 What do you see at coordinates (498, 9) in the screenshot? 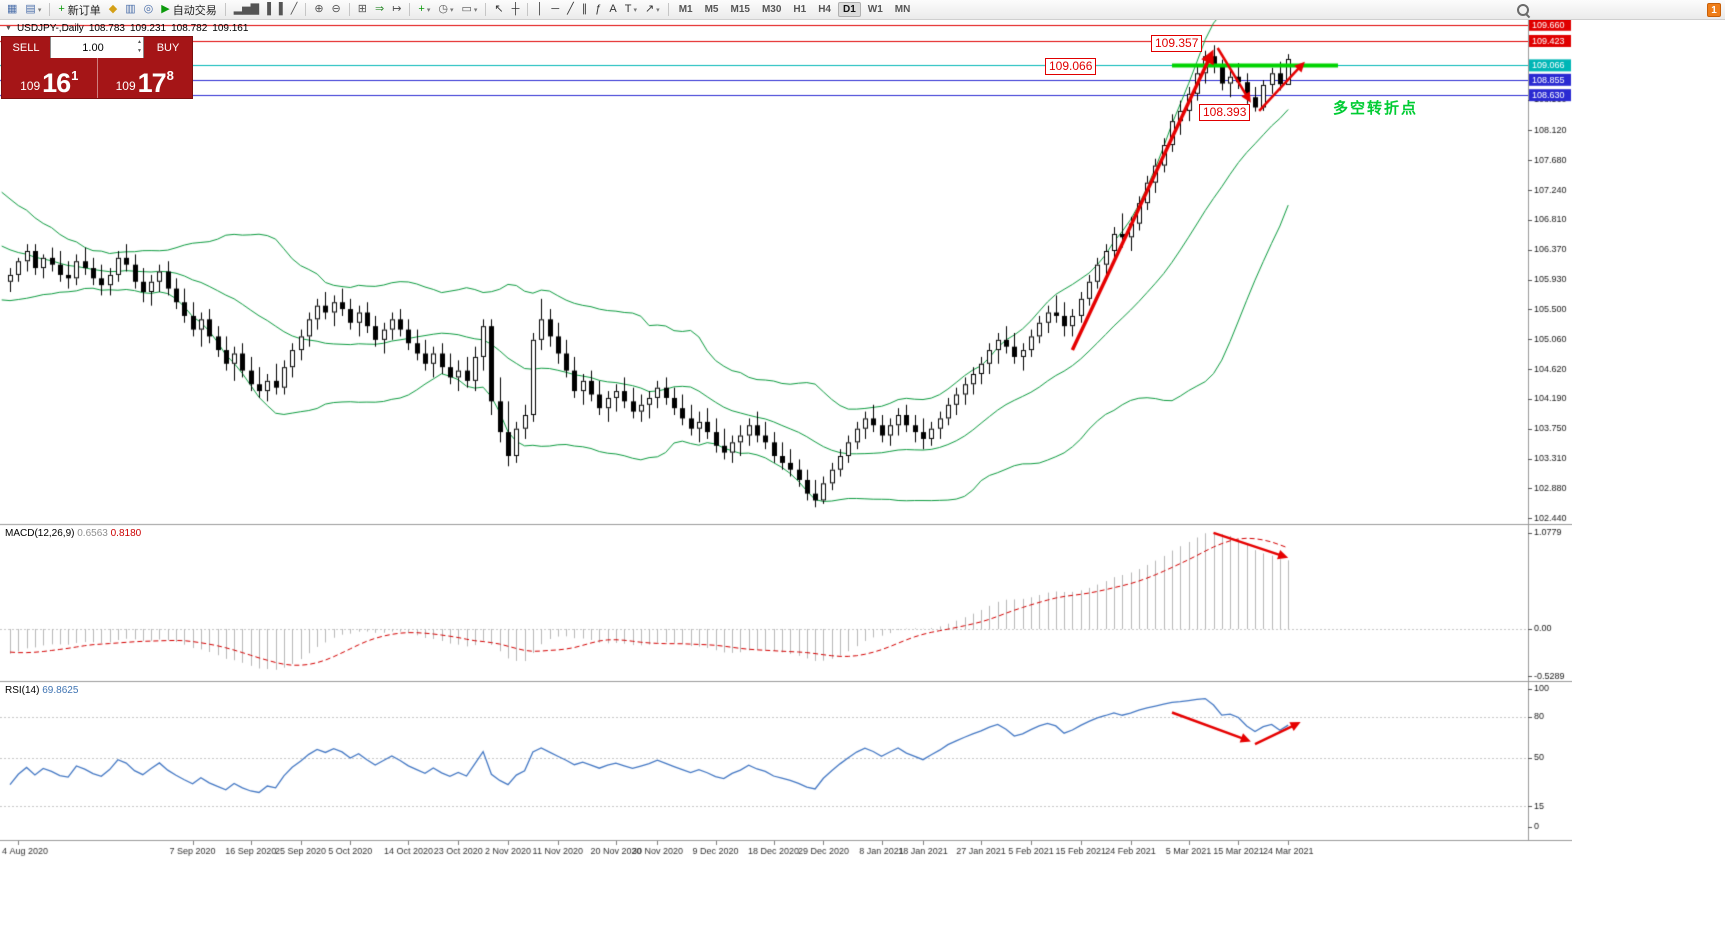
I see `cursor-icon: ↖` at bounding box center [498, 9].